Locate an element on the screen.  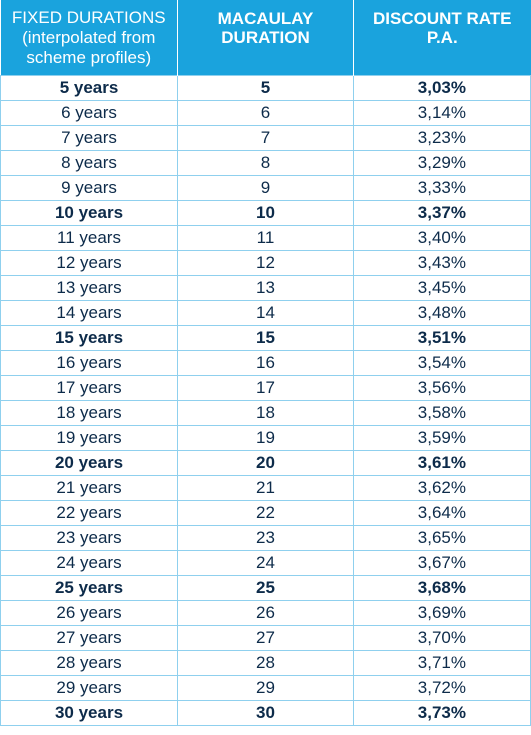
discount-rate-cell: 3,29% is located at coordinates (442, 163).